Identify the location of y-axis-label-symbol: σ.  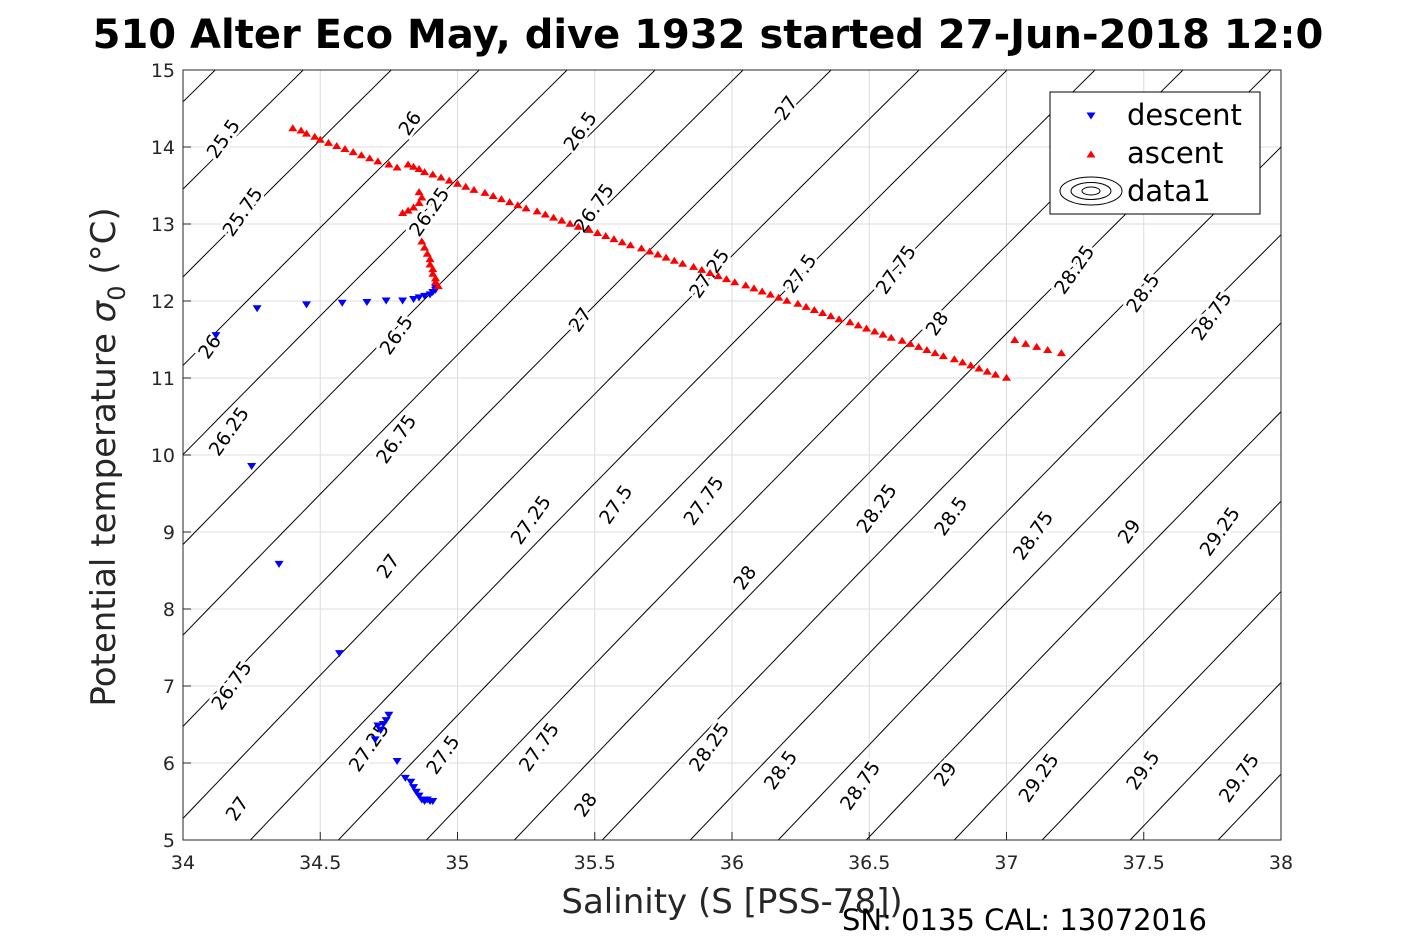
(104, 310).